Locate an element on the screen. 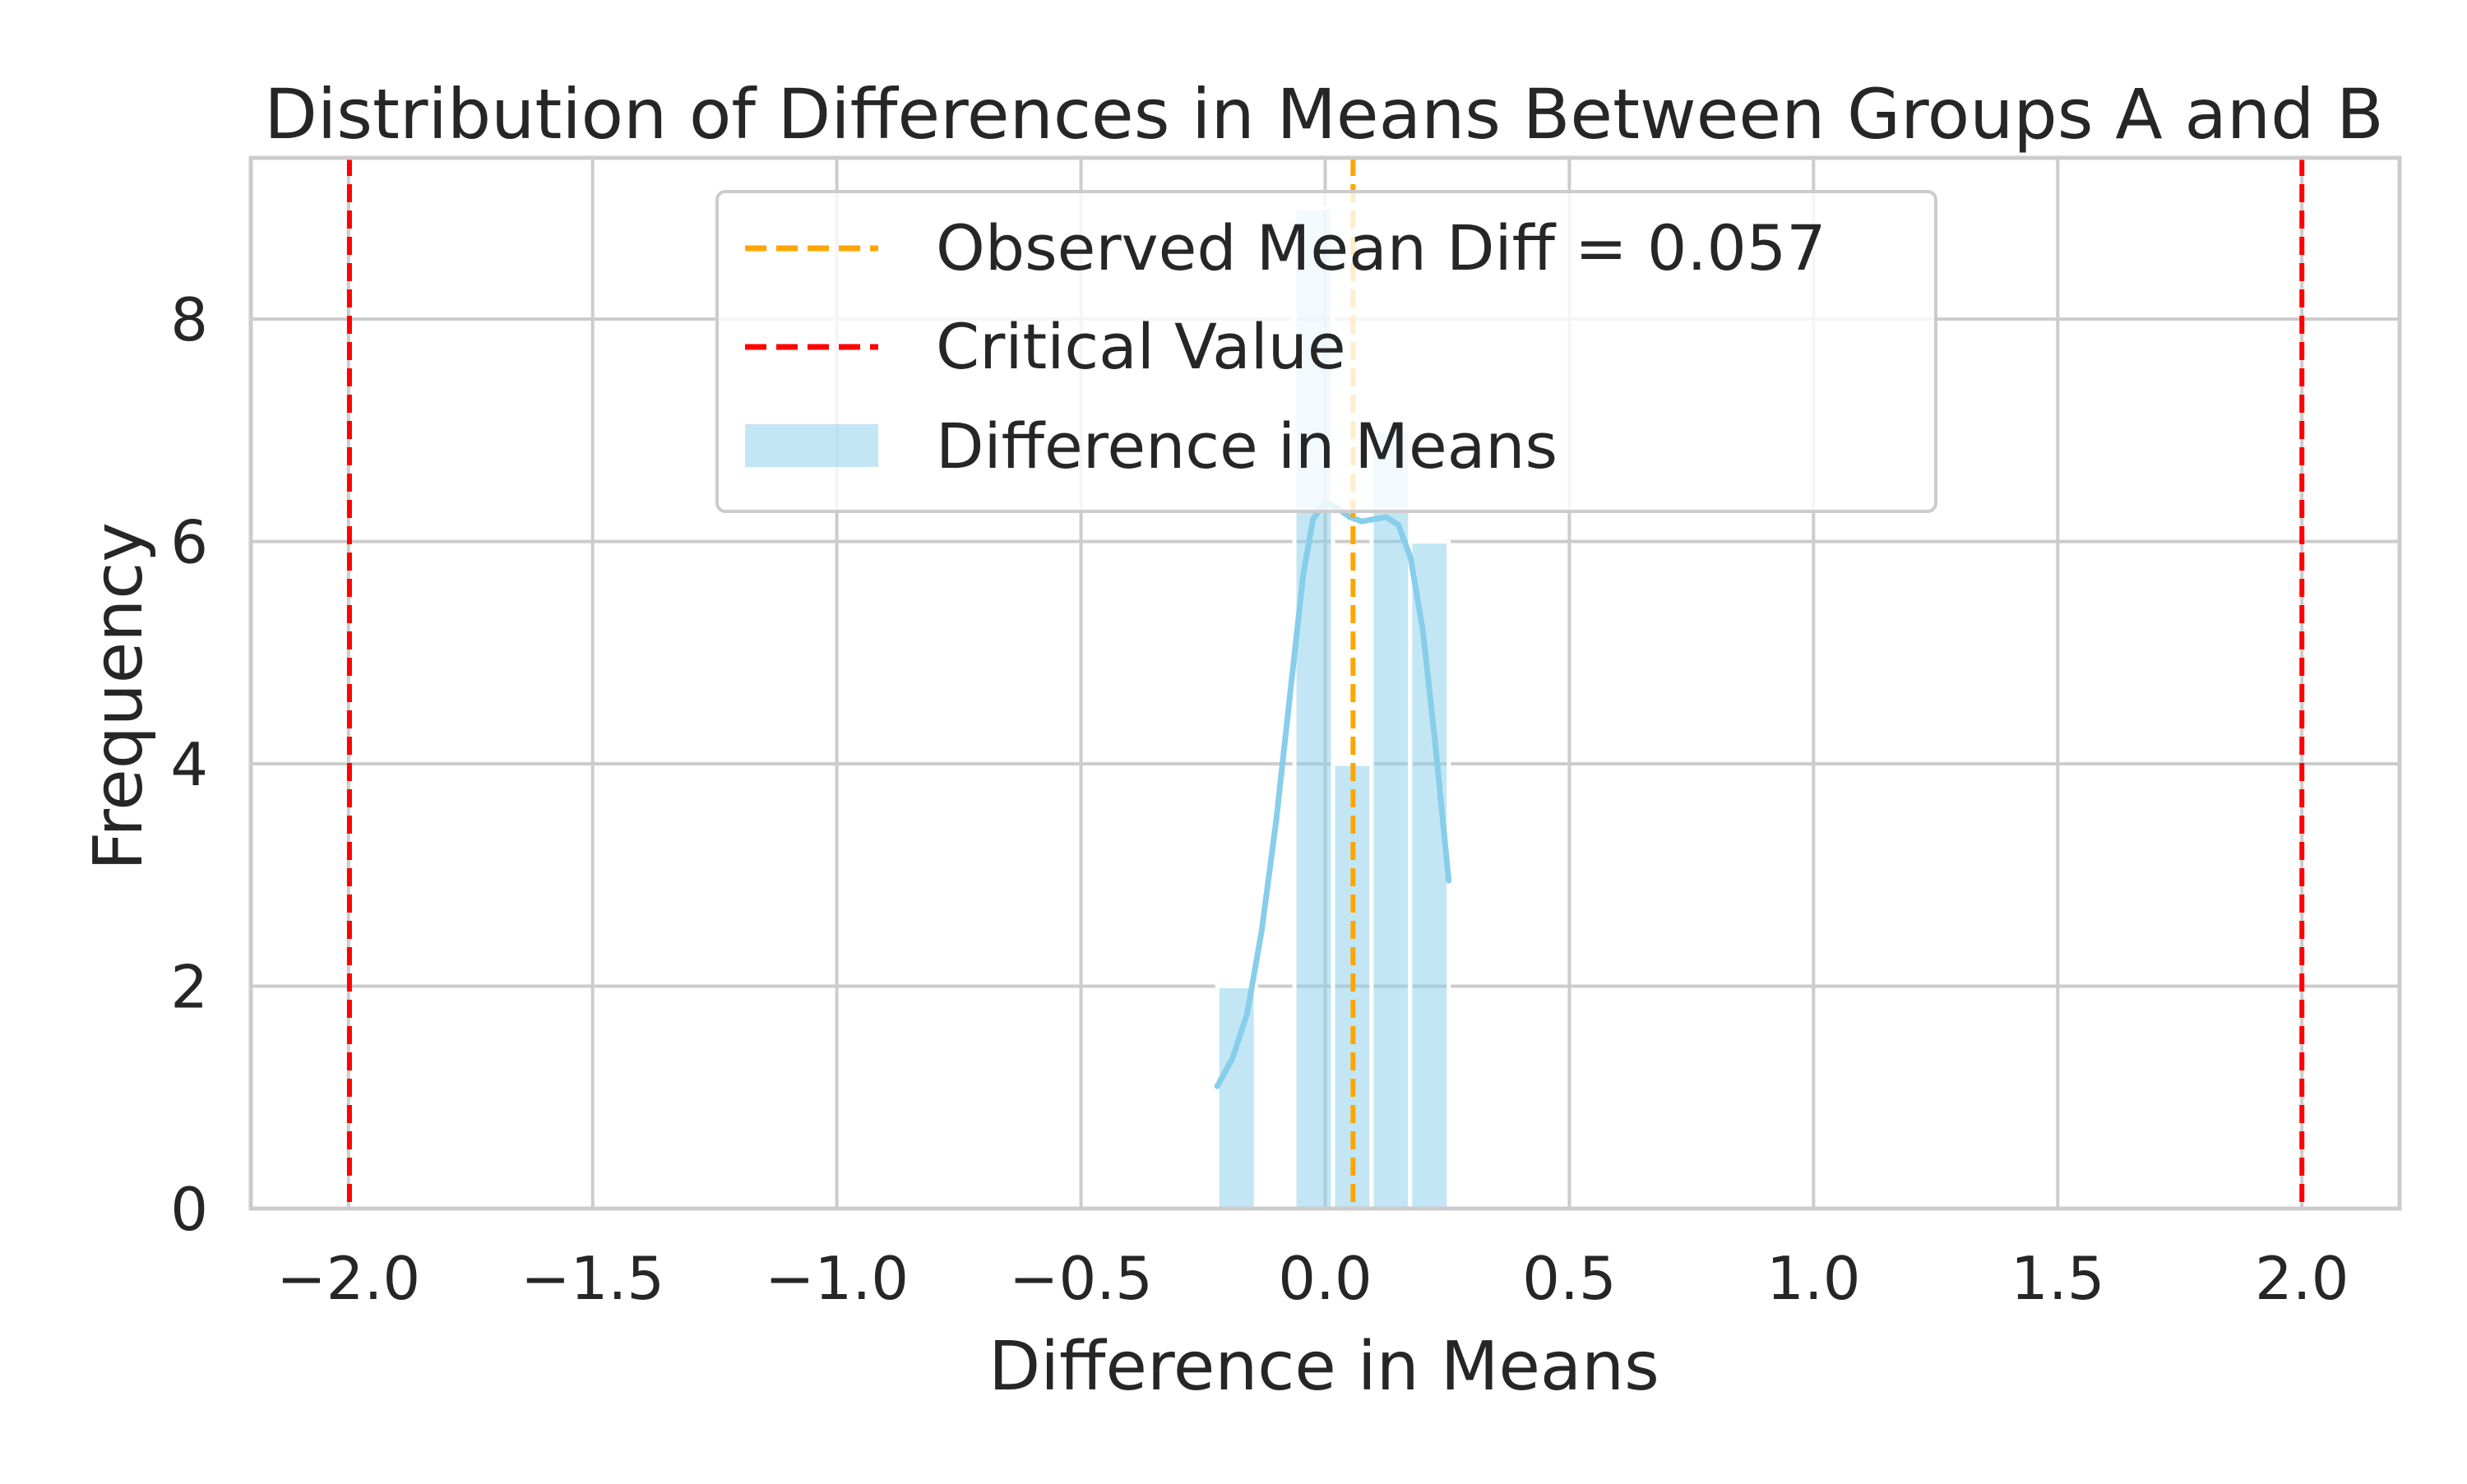  y-axis-label: Frequency is located at coordinates (119, 696).